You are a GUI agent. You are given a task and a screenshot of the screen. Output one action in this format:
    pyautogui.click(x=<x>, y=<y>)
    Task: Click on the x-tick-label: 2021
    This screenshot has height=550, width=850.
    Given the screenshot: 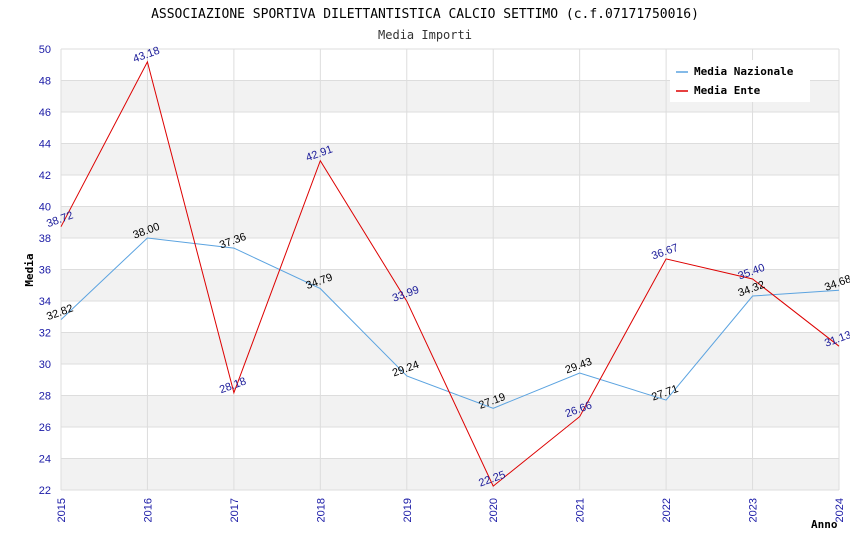 What is the action you would take?
    pyautogui.click(x=581, y=510)
    